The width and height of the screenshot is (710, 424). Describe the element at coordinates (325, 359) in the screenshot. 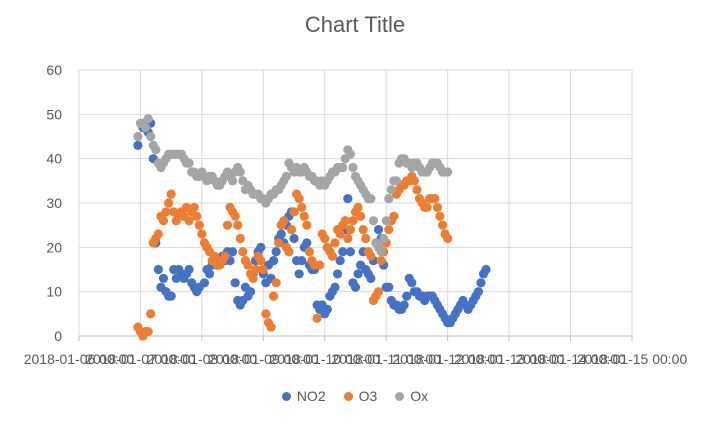

I see `x-tick-label: 2018-01-10 00:00` at that location.